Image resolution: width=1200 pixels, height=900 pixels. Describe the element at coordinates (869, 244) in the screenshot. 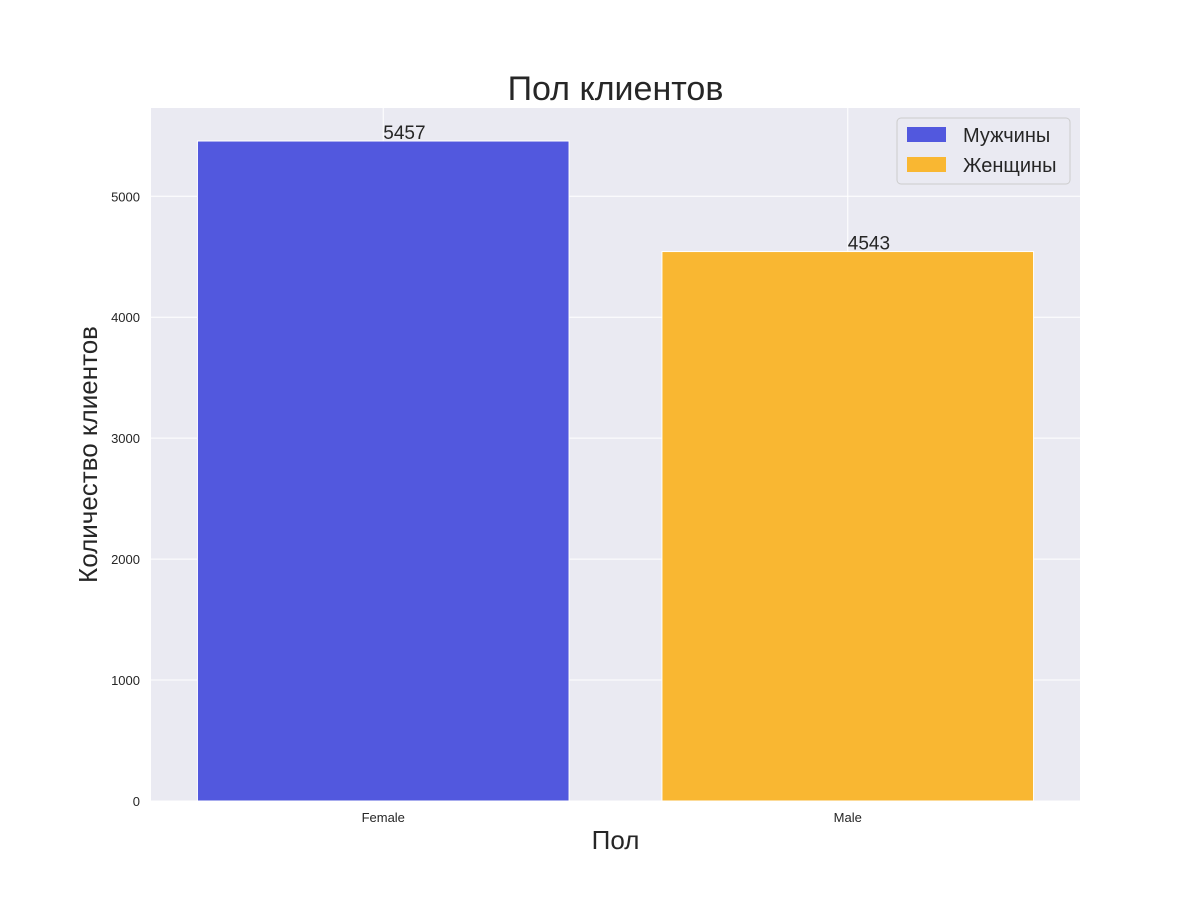

I see `bar-value-label: 4543` at that location.